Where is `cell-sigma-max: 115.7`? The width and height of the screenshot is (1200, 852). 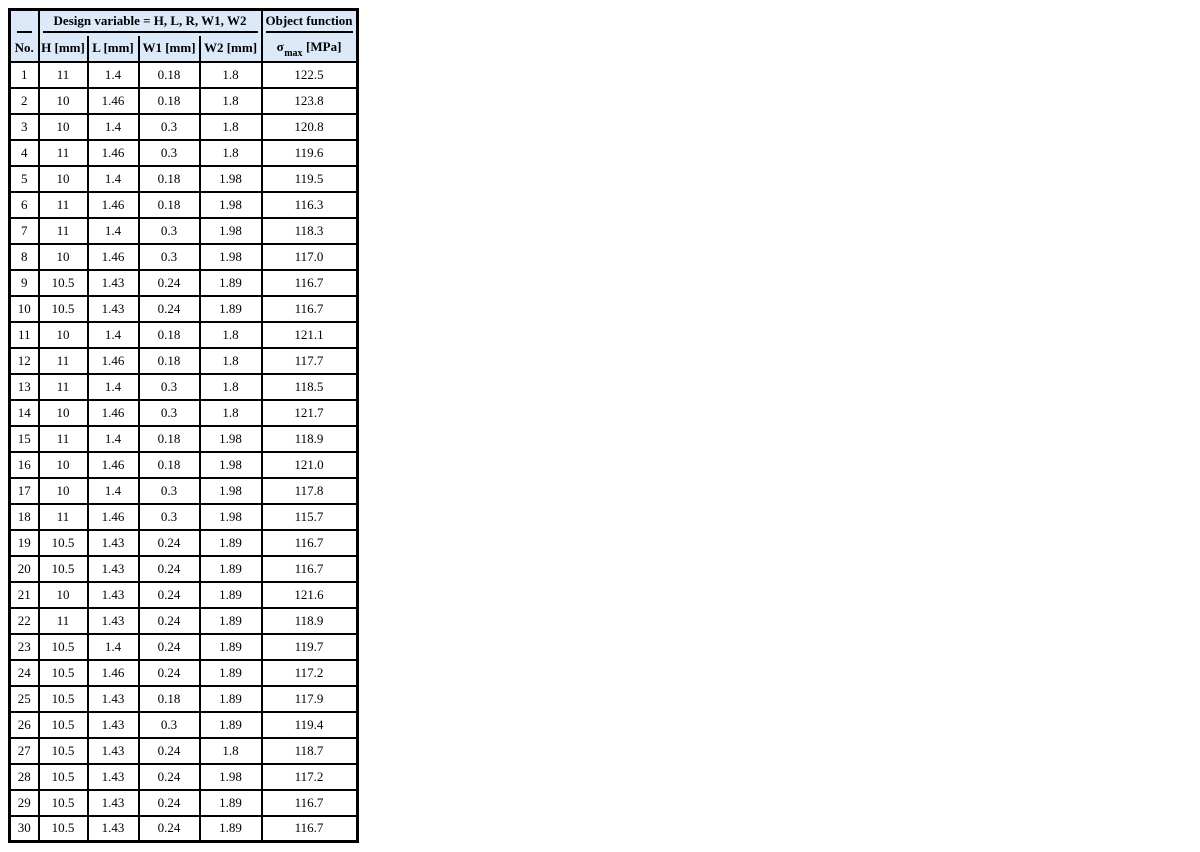 cell-sigma-max: 115.7 is located at coordinates (309, 516).